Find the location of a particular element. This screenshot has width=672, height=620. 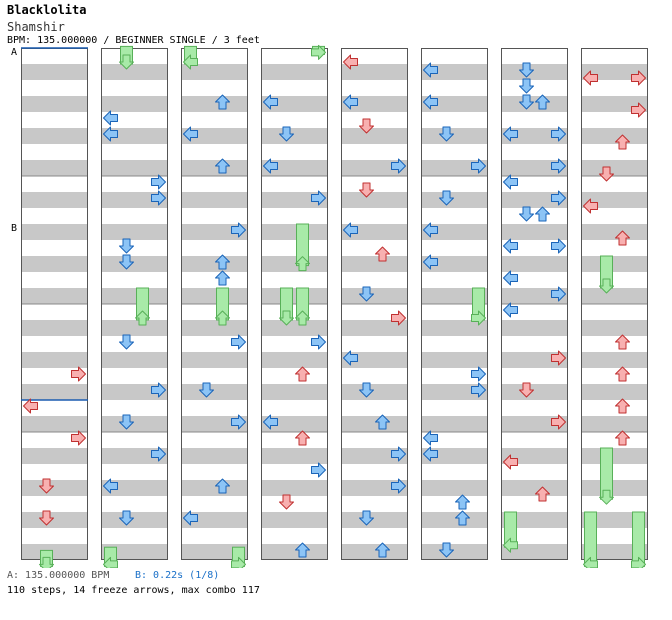

column-frame is located at coordinates (454, 304).